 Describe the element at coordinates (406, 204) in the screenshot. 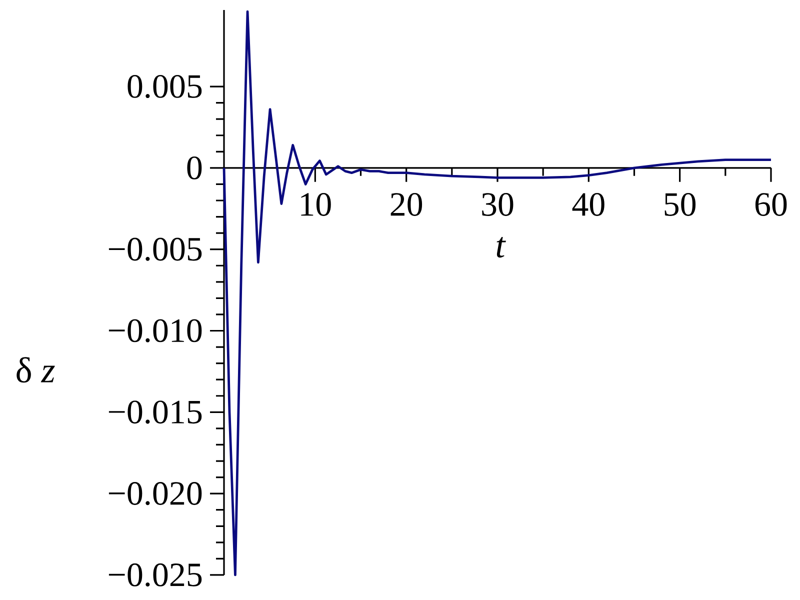

I see `x-tick-label: 20` at that location.